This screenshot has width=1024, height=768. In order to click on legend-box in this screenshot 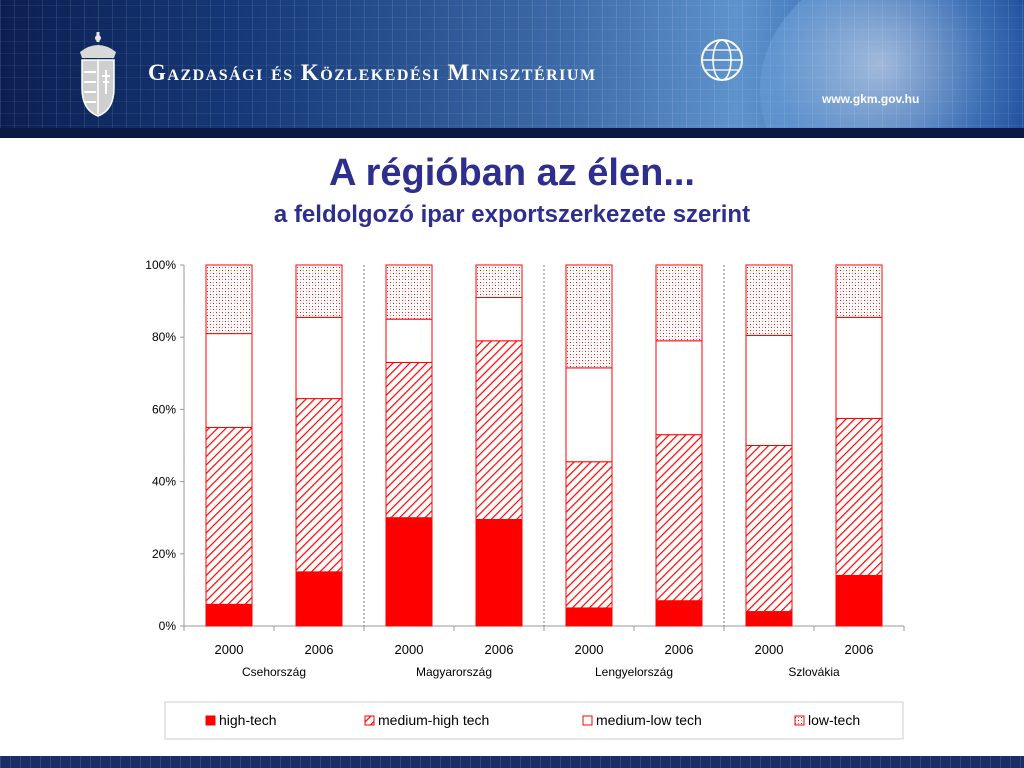, I will do `click(534, 720)`.